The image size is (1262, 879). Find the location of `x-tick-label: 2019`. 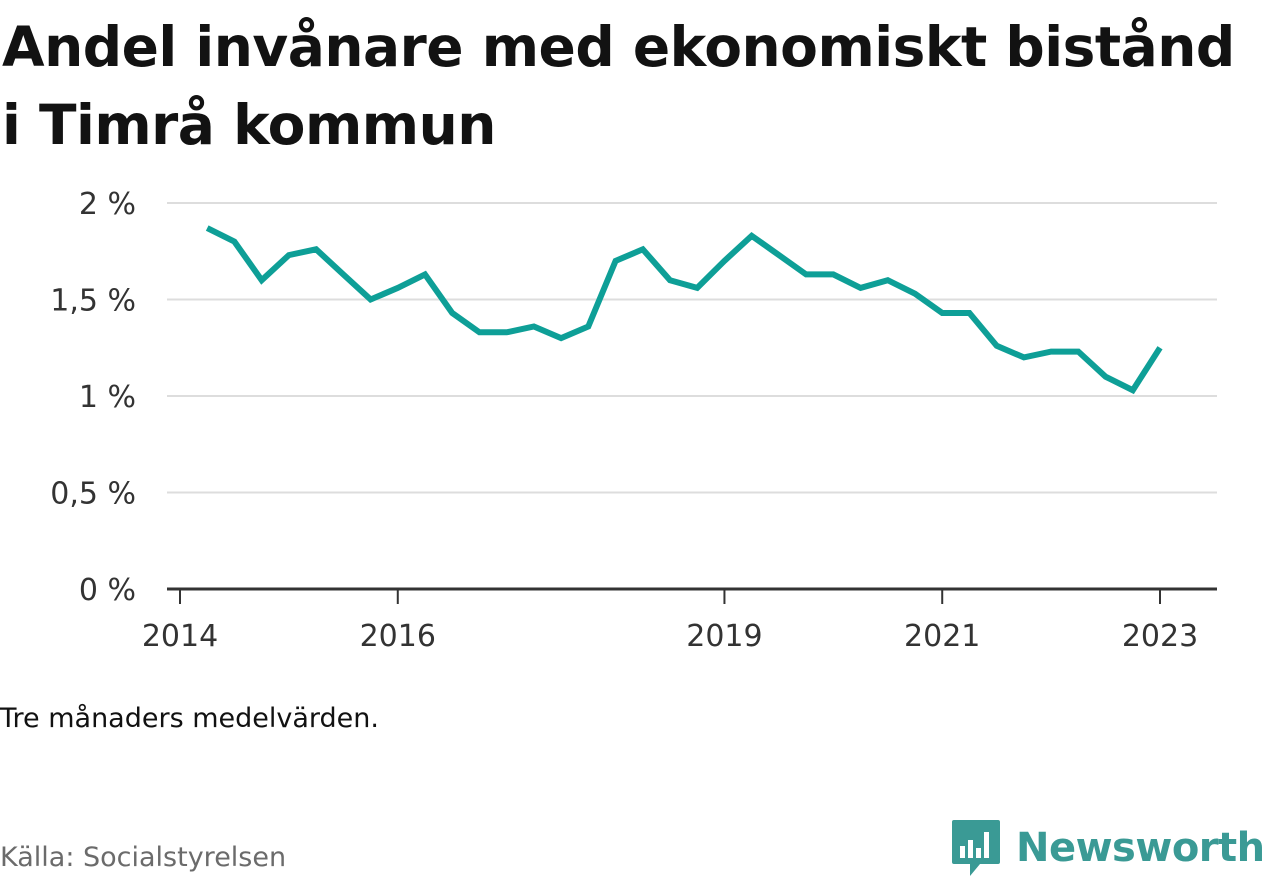

x-tick-label: 2019 is located at coordinates (724, 636).